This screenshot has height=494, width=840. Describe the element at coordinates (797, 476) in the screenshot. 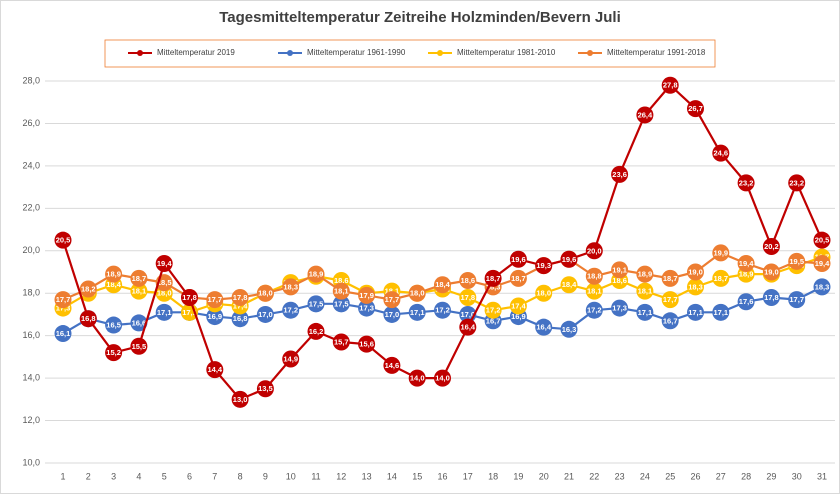

I see `x-tick-label: 30` at that location.